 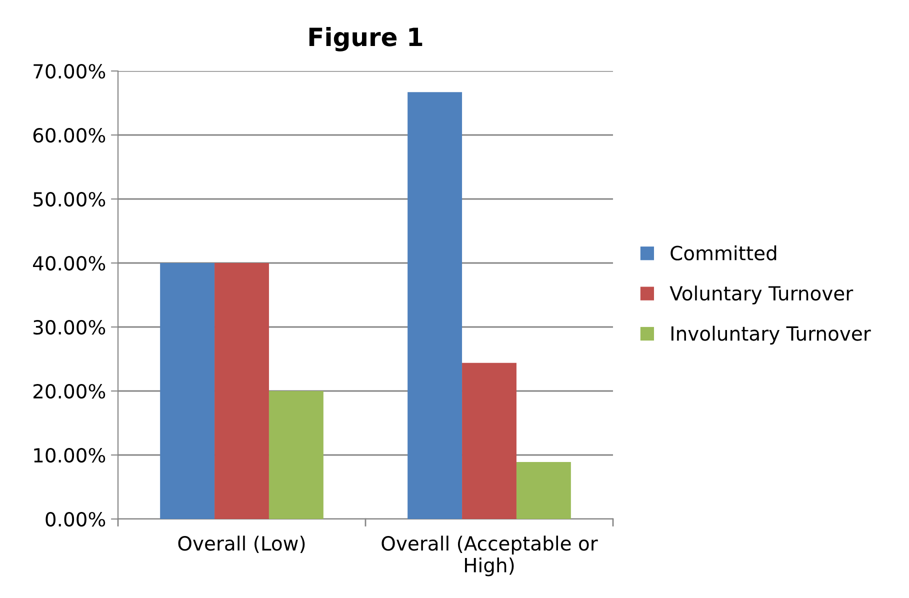 I want to click on y-tick-label: 70.00%, so click(x=70, y=71).